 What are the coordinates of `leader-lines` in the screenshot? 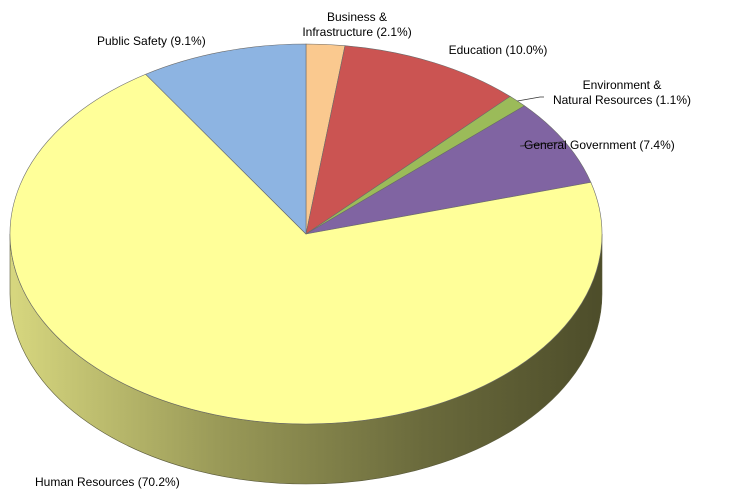 It's located at (541, 121).